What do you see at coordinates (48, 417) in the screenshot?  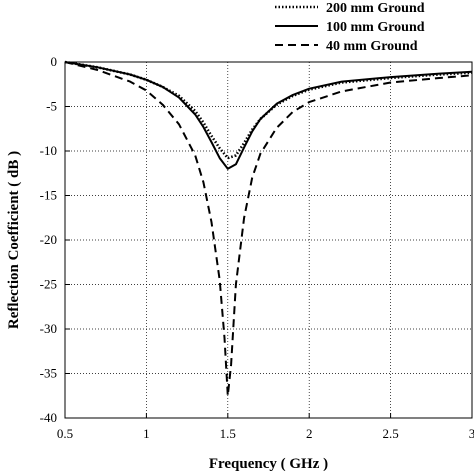 I see `y-tick-label: -40` at bounding box center [48, 417].